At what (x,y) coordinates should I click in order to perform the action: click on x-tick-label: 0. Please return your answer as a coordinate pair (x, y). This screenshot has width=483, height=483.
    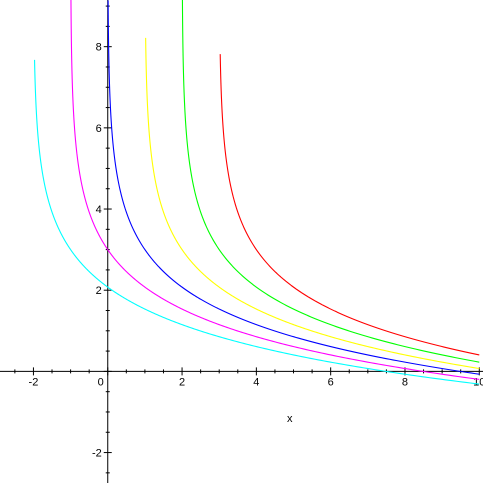
    Looking at the image, I should click on (101, 382).